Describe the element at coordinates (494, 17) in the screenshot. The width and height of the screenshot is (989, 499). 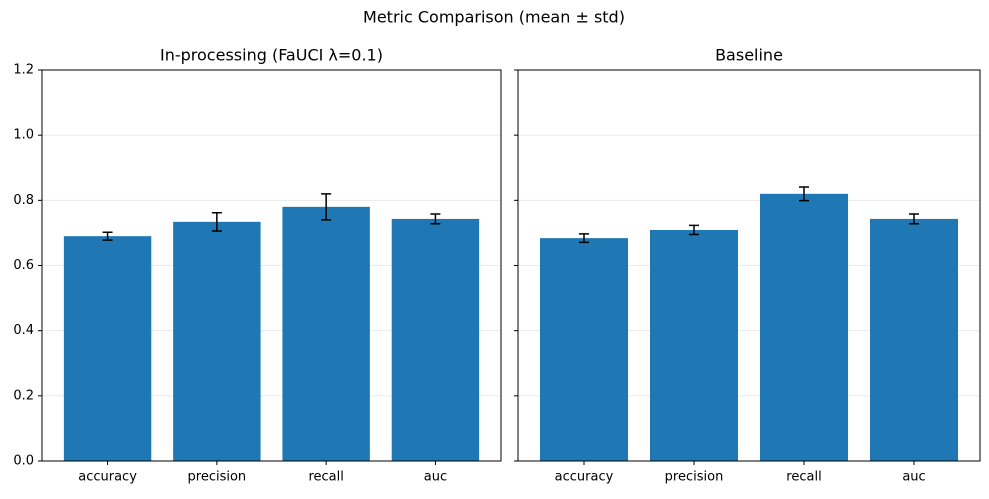
I see `figure-title: Metric Comparison (mean ± std)` at that location.